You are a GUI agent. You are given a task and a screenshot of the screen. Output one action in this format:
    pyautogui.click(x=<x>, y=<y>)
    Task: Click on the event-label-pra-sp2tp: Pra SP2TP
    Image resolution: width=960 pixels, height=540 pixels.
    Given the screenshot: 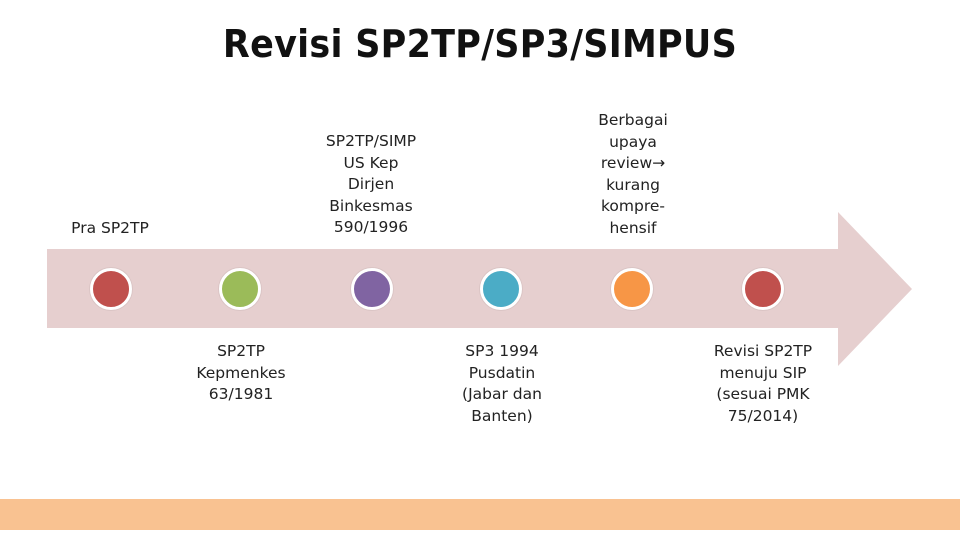 What is the action you would take?
    pyautogui.click(x=110, y=228)
    